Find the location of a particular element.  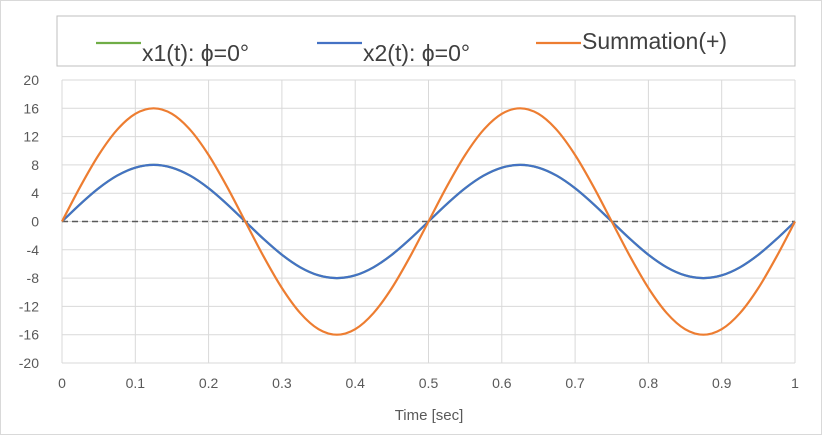

x-tick-label: 0.2 is located at coordinates (209, 383).